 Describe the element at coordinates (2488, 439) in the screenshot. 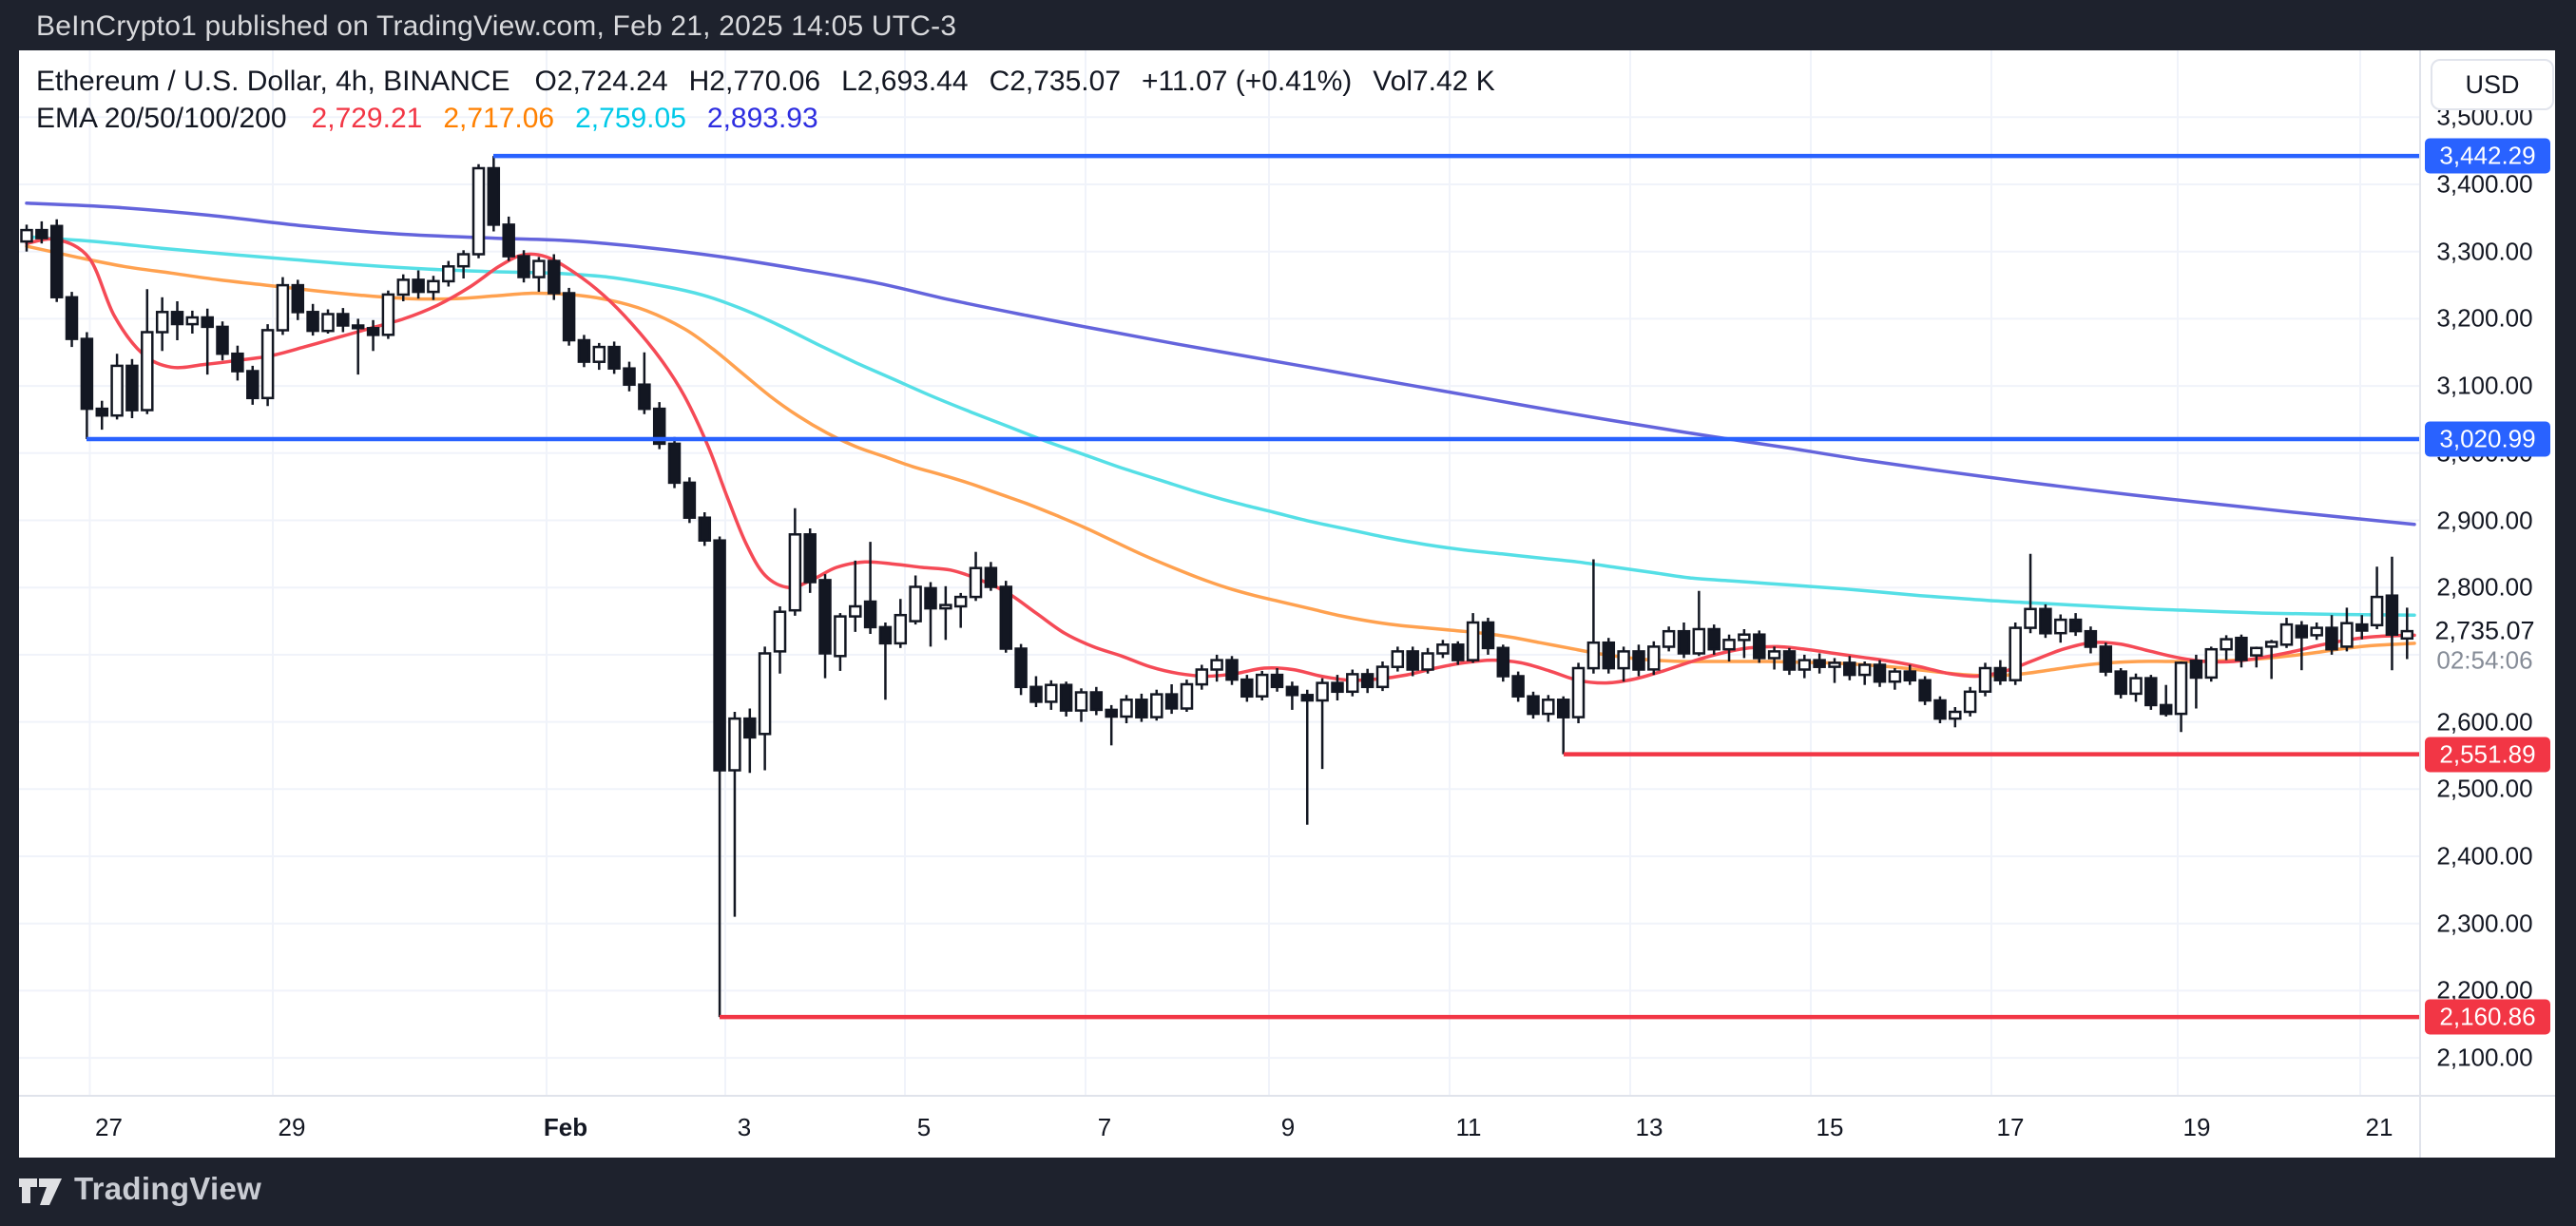

I see `price-level-badge: 3,020.99` at that location.